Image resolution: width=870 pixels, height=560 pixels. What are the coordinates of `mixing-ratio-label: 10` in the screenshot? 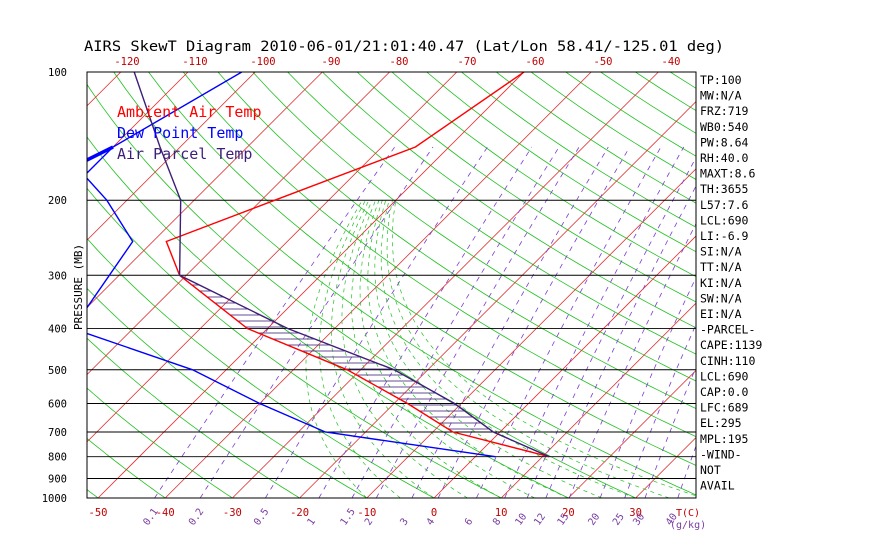 It's located at (522, 520).